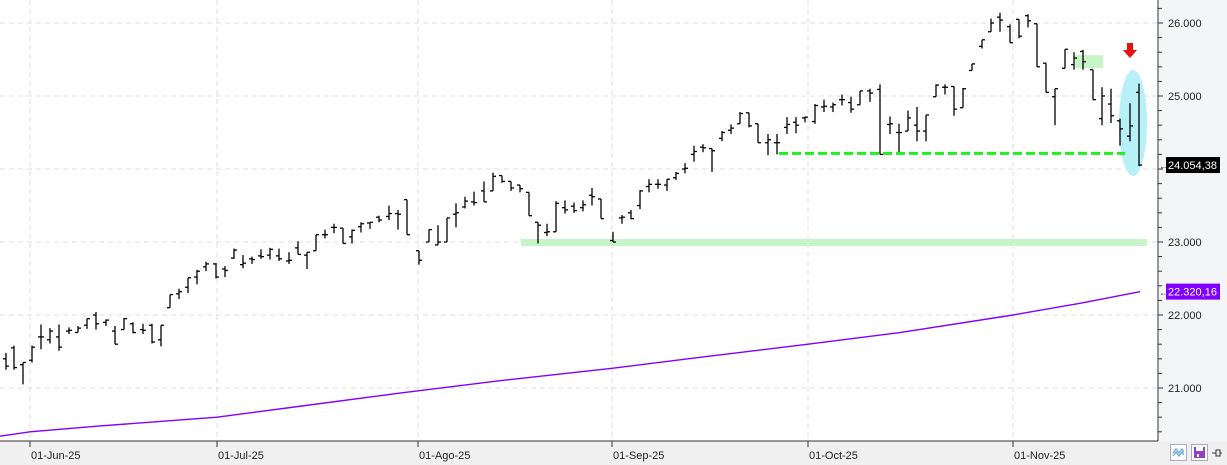 The height and width of the screenshot is (465, 1227). Describe the element at coordinates (1185, 243) in the screenshot. I see `y-tick-label: 23.000` at that location.